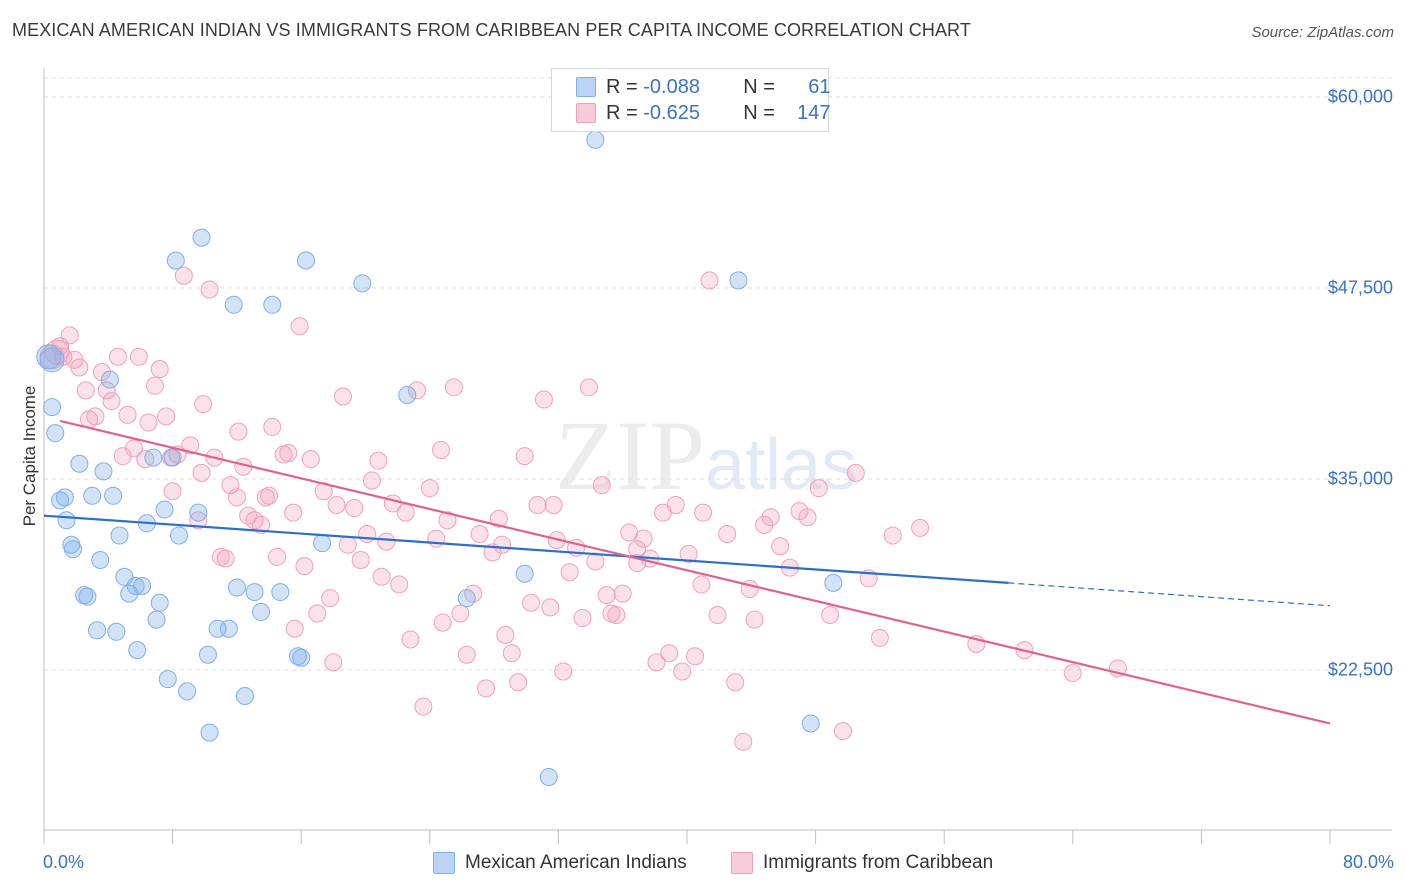  Describe the element at coordinates (706, 455) in the screenshot. I see `watermark: ZIPatlas` at that location.